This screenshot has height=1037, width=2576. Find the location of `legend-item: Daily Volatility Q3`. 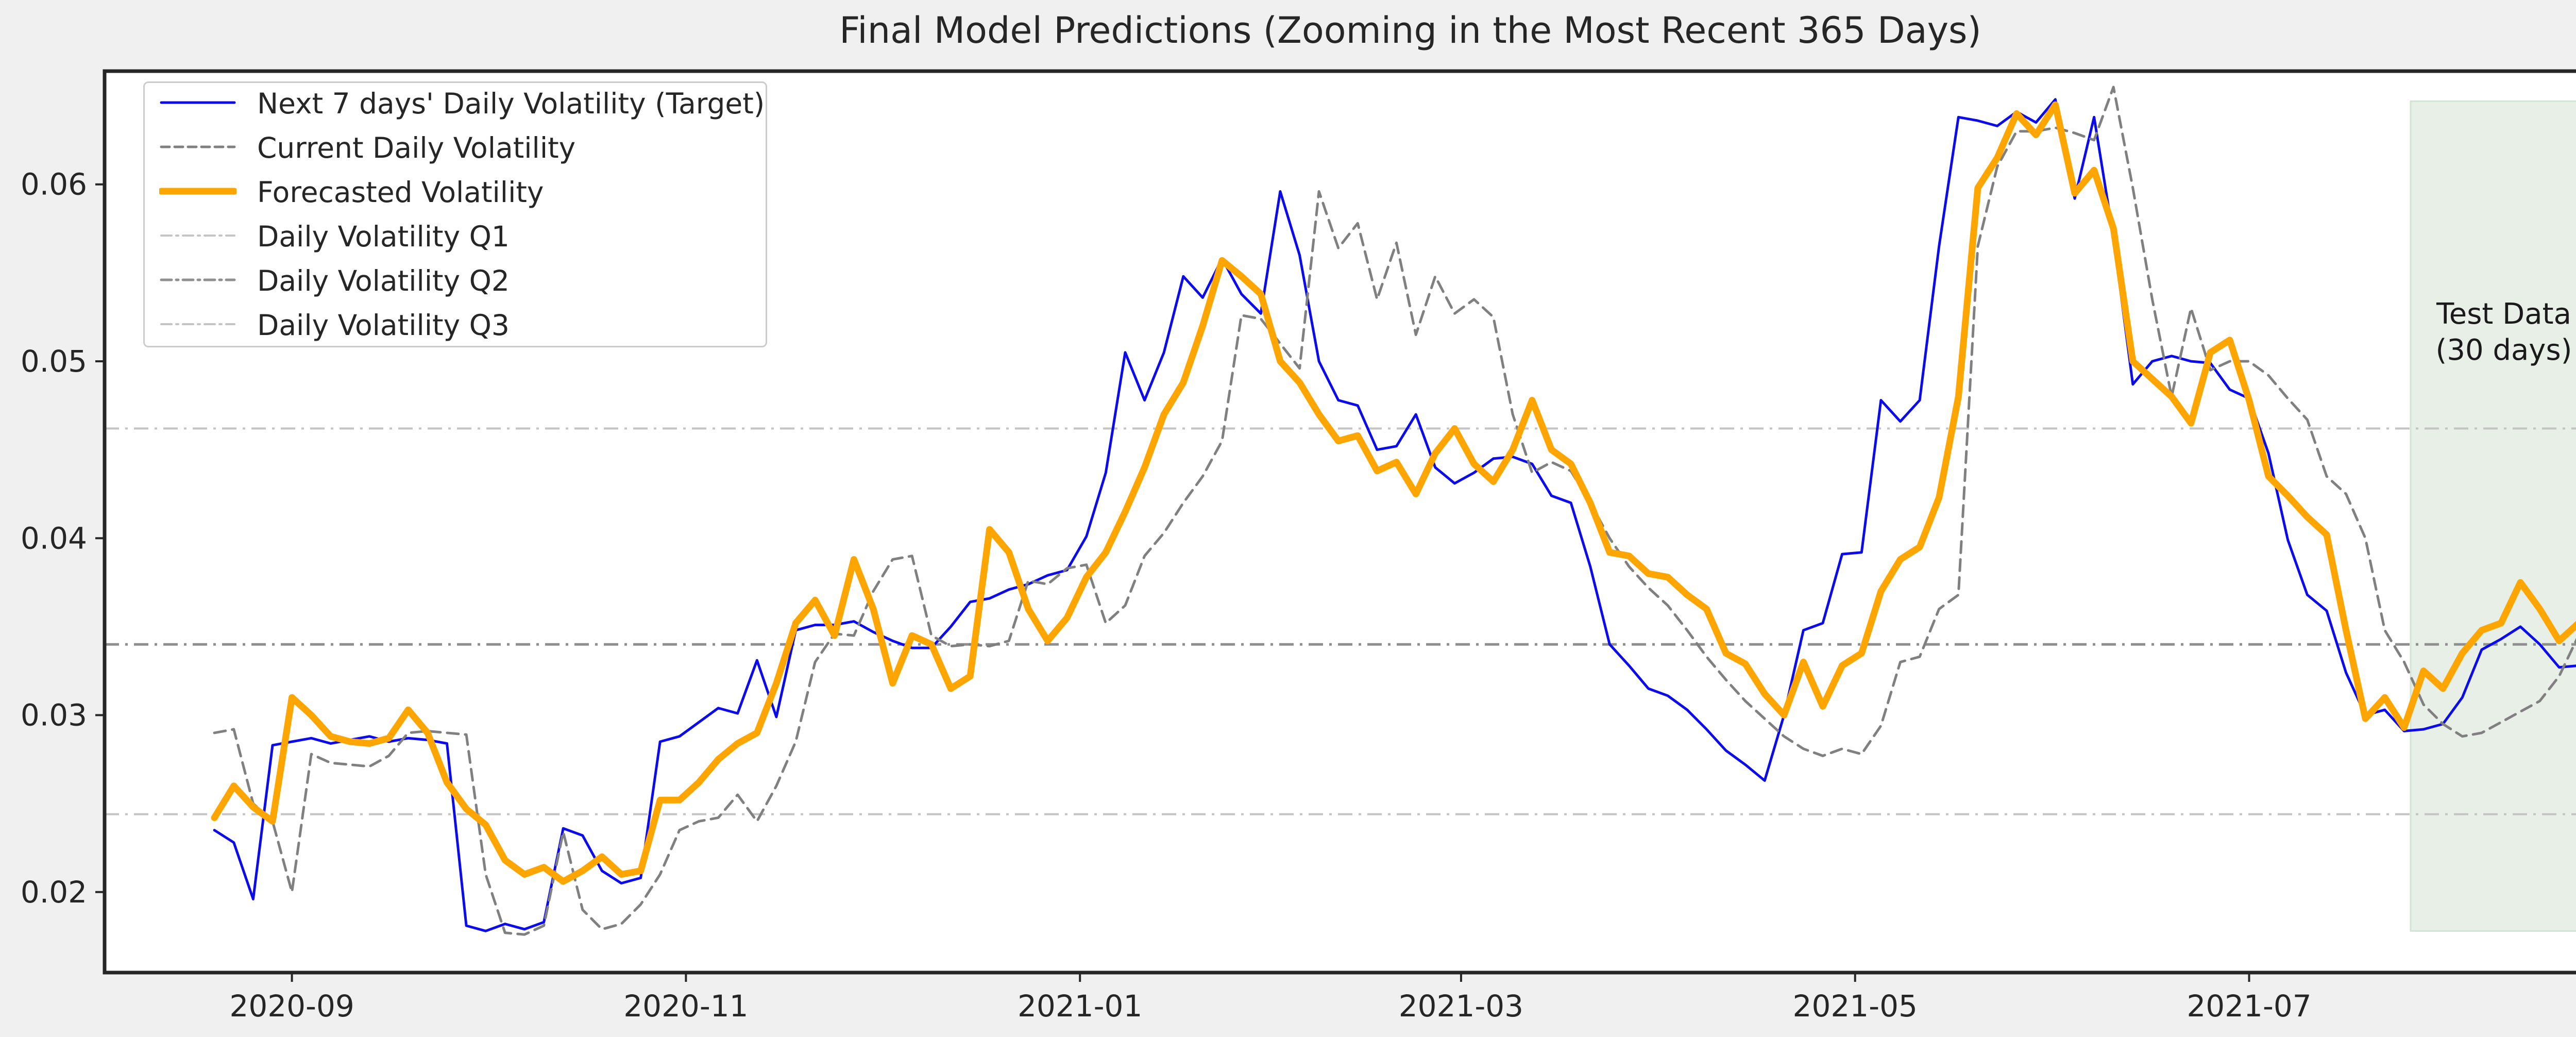

legend-item: Daily Volatility Q3 is located at coordinates (455, 325).